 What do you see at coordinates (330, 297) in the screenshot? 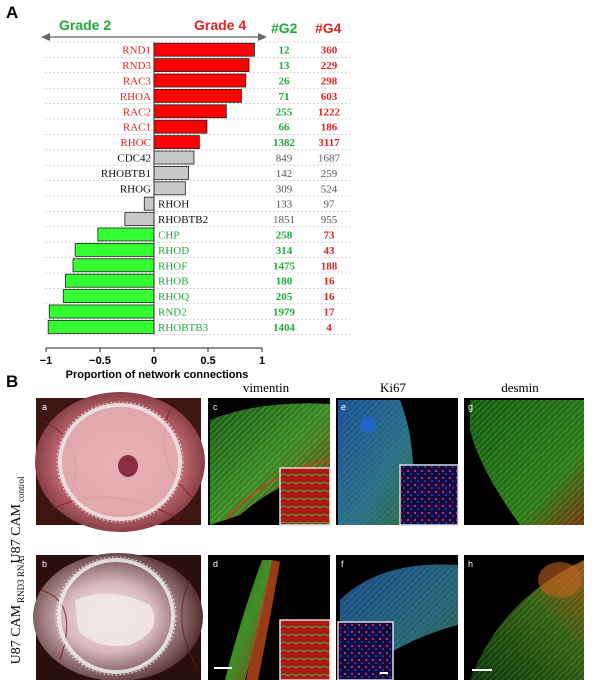
I see `g4-count: 16` at bounding box center [330, 297].